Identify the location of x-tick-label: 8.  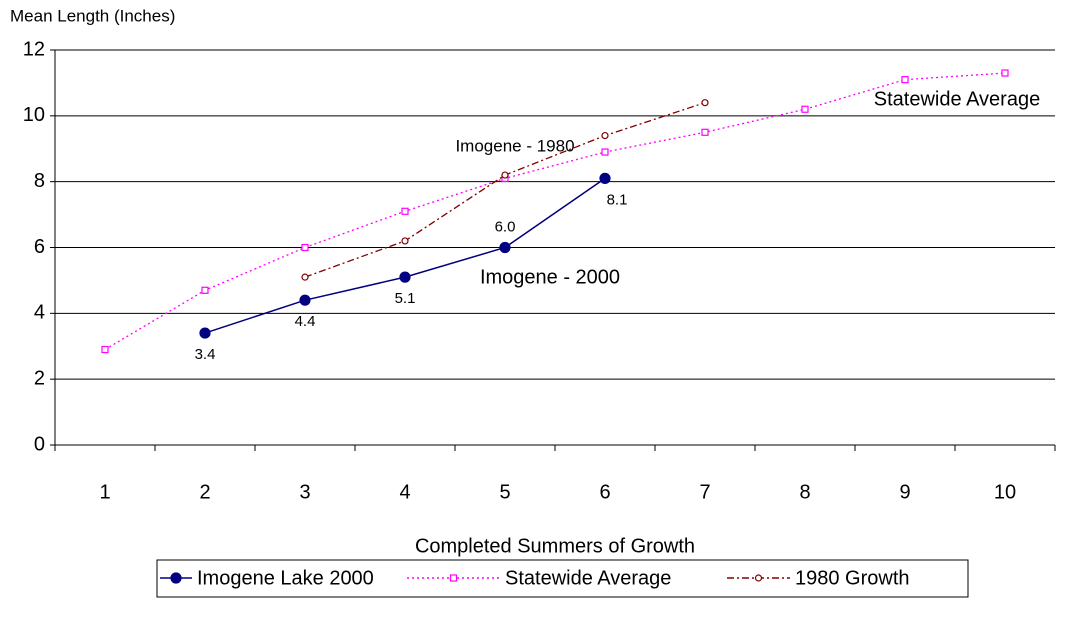
(804, 492).